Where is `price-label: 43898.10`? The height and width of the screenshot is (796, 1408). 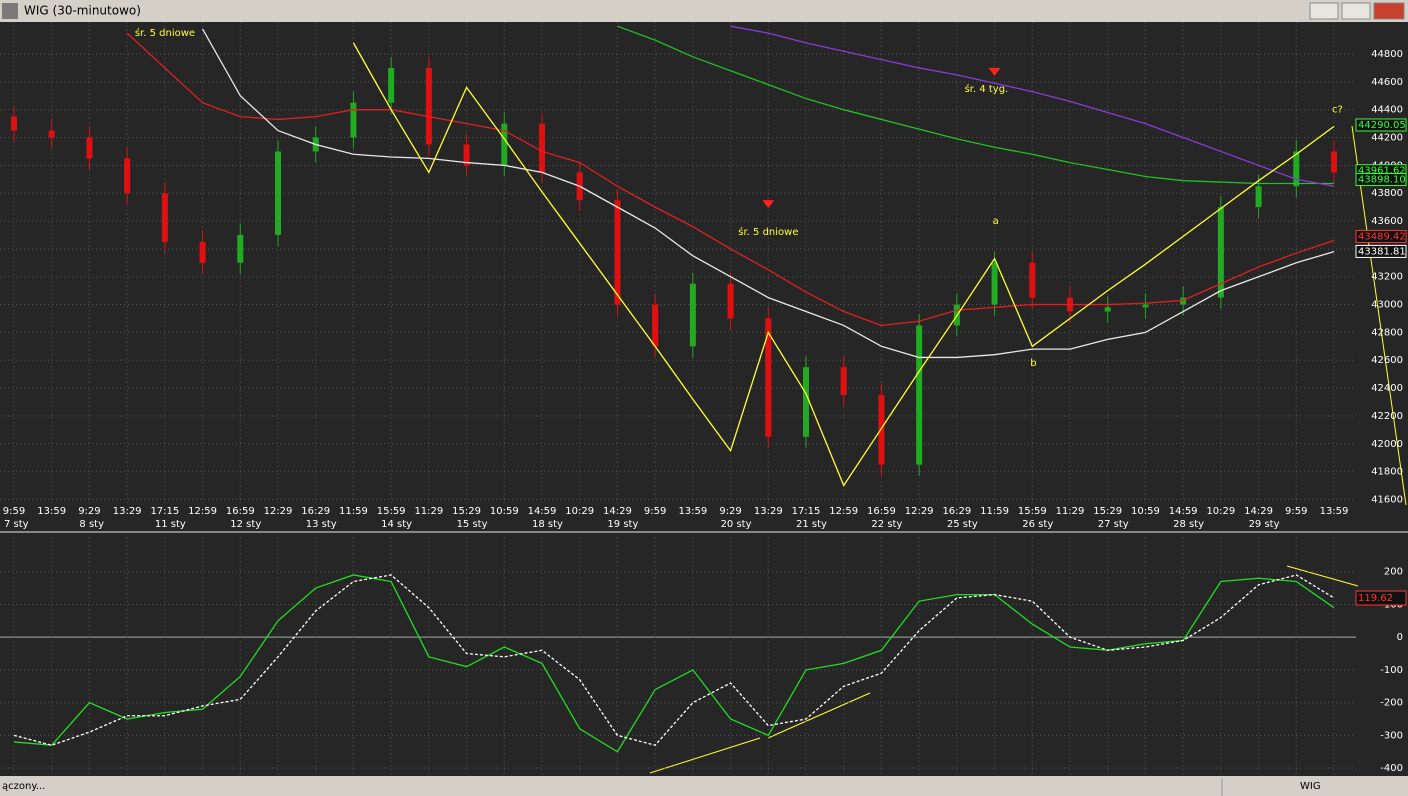 price-label: 43898.10 is located at coordinates (1382, 180).